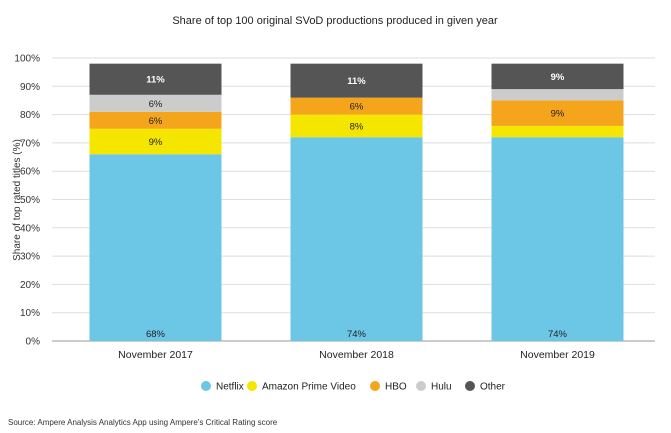 This screenshot has width=671, height=433. I want to click on legend-label: Other, so click(493, 387).